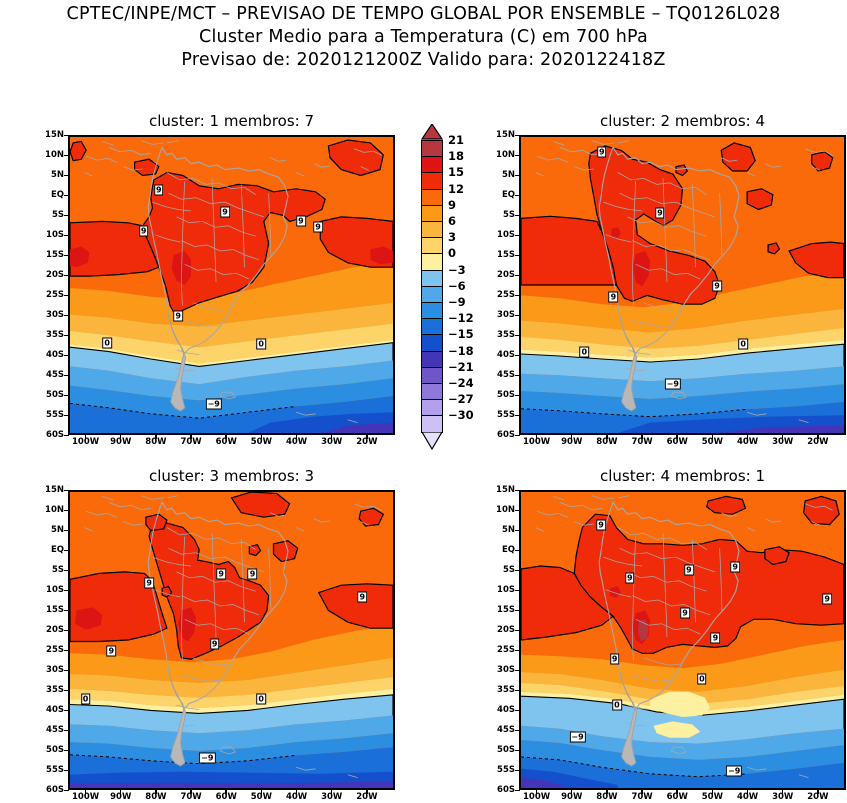 The width and height of the screenshot is (847, 803). Describe the element at coordinates (508, 530) in the screenshot. I see `y-axis-tick-label: 5N` at that location.